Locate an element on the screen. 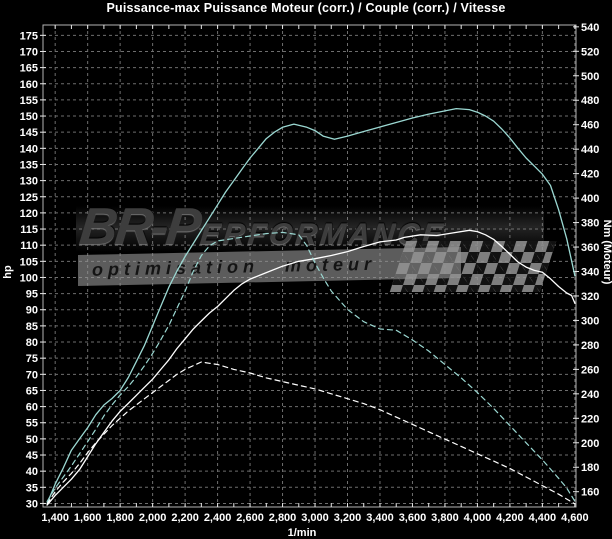 Image resolution: width=612 pixels, height=539 pixels. y-left-tick-label: 175 is located at coordinates (29, 36).